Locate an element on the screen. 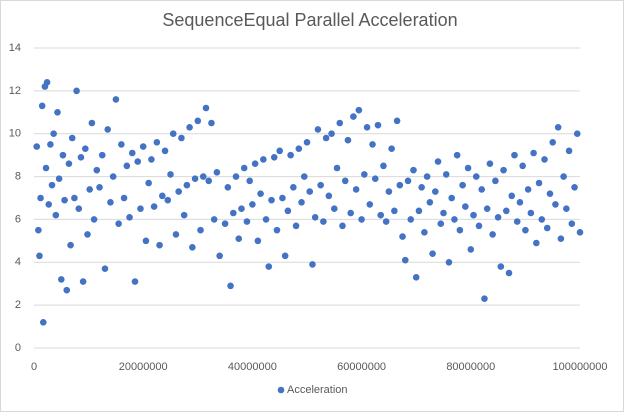 This screenshot has height=412, width=624. y-tick-label: 12 is located at coordinates (15, 91).